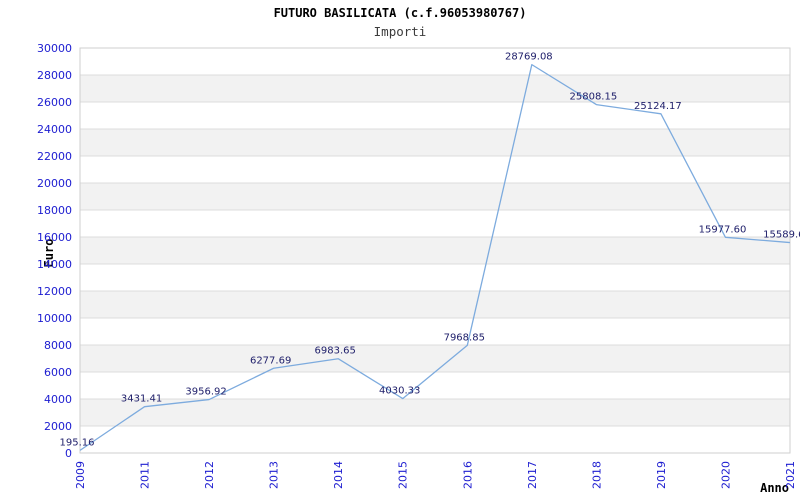 This screenshot has width=800, height=500. What do you see at coordinates (529, 57) in the screenshot?
I see `data-point-label: 28769.08` at bounding box center [529, 57].